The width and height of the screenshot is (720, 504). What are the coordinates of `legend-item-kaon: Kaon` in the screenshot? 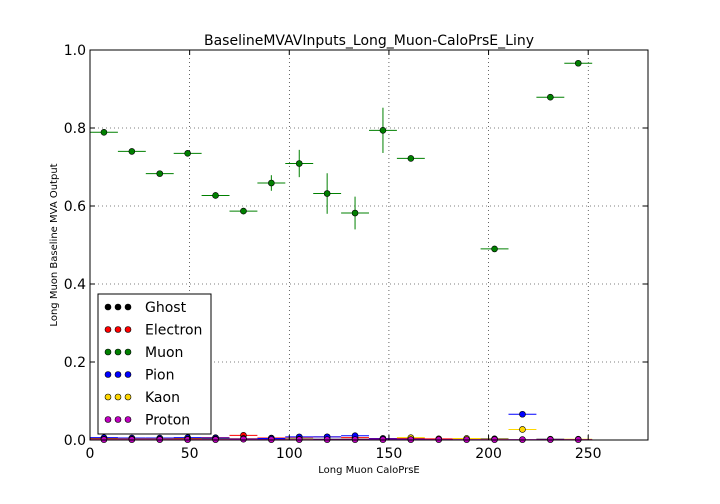 It's located at (142, 398).